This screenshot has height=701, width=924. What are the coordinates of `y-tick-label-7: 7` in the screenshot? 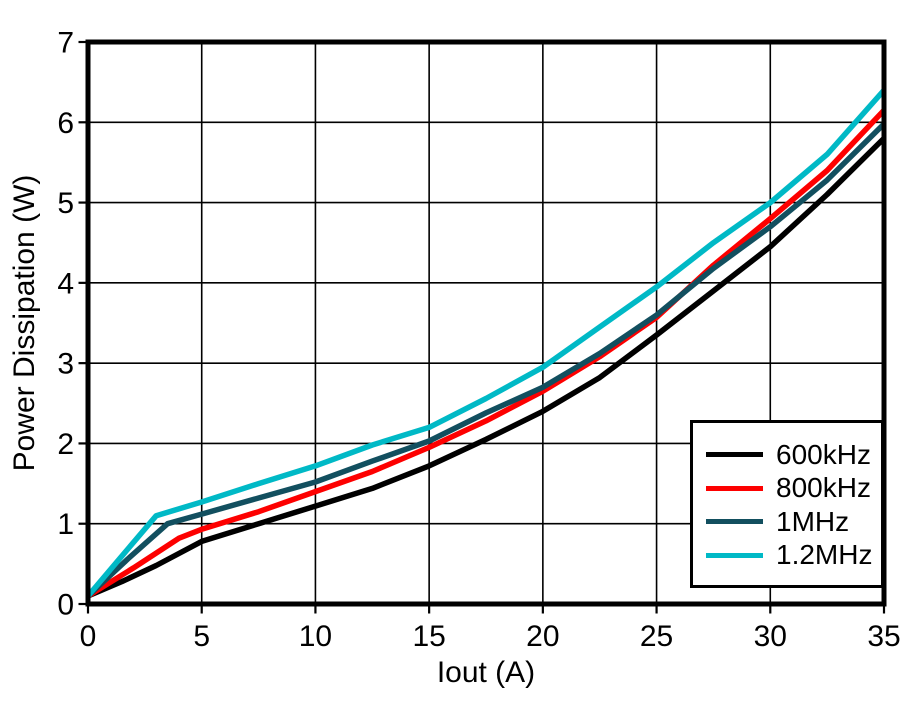 It's located at (65, 43).